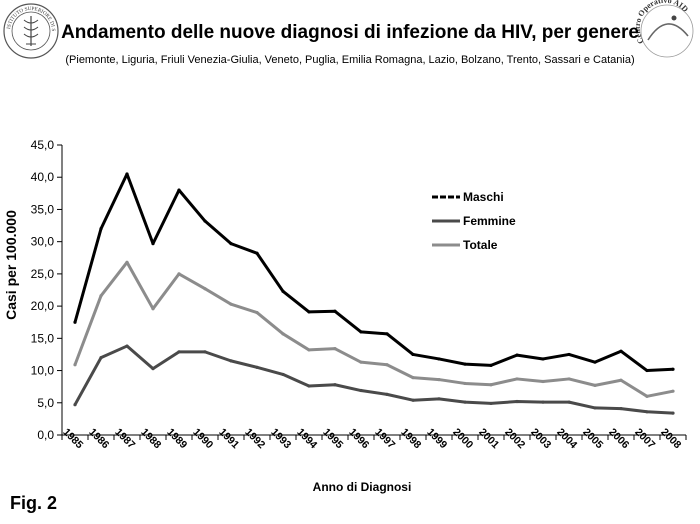 The height and width of the screenshot is (524, 700). What do you see at coordinates (665, 29) in the screenshot?
I see `coa-logo: Centro Operativo AIDS` at bounding box center [665, 29].